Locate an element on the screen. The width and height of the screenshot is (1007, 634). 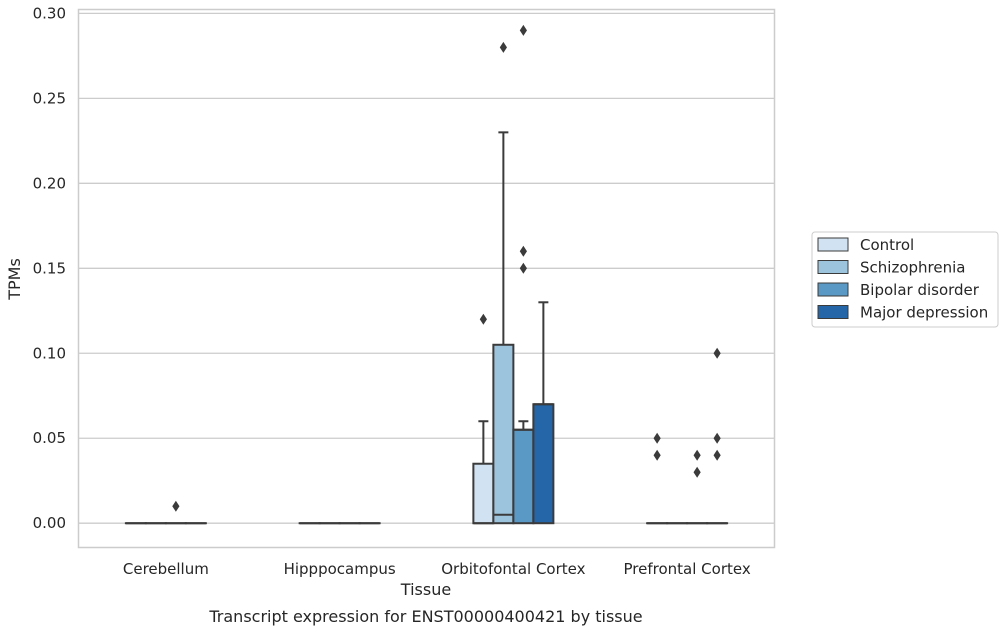
x-tick-label: Cerebellum is located at coordinates (166, 569).